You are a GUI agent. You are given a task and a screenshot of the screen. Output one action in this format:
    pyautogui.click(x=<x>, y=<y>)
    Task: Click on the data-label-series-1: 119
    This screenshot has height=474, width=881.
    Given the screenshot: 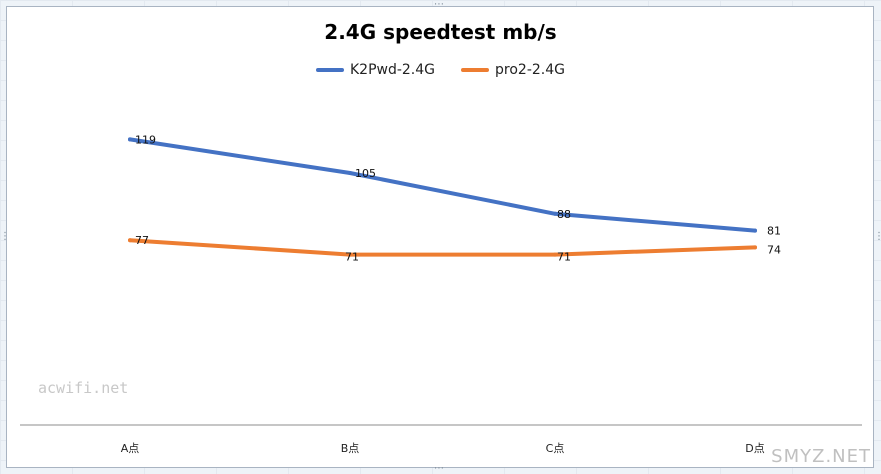 What is the action you would take?
    pyautogui.click(x=145, y=139)
    